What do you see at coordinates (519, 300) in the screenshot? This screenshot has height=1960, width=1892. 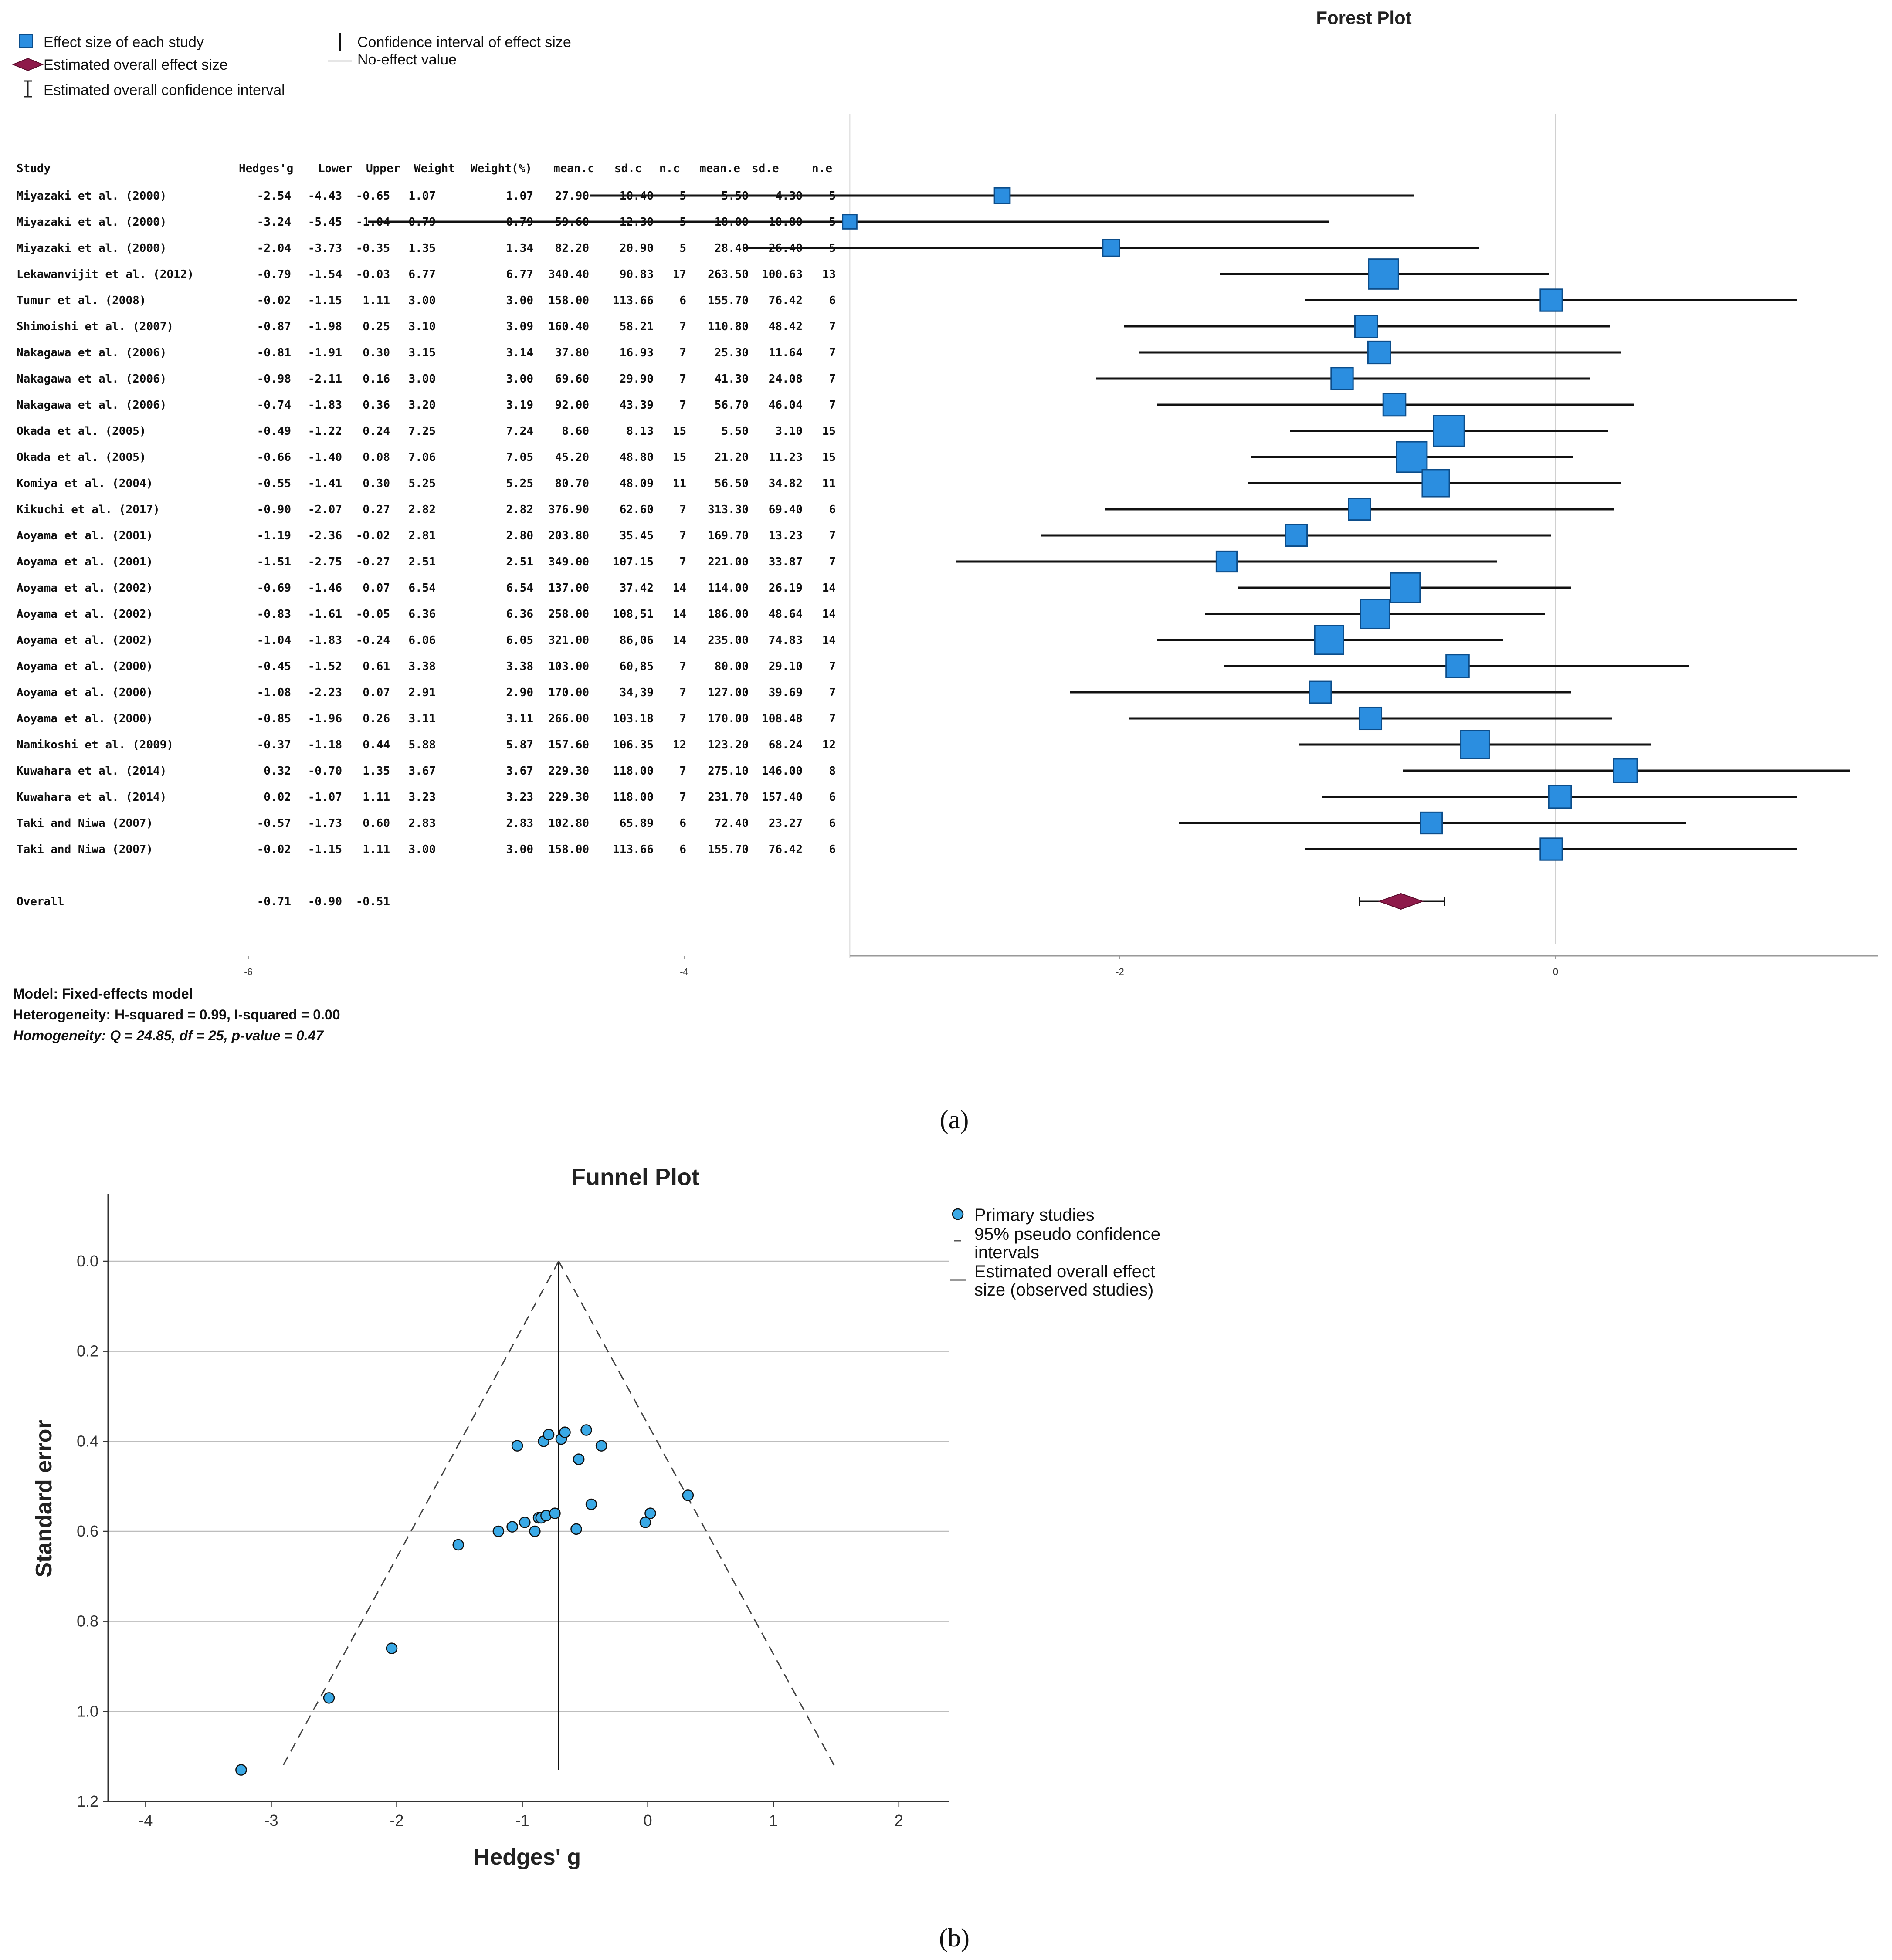 I see `cell-weight_pct: 3.00` at bounding box center [519, 300].